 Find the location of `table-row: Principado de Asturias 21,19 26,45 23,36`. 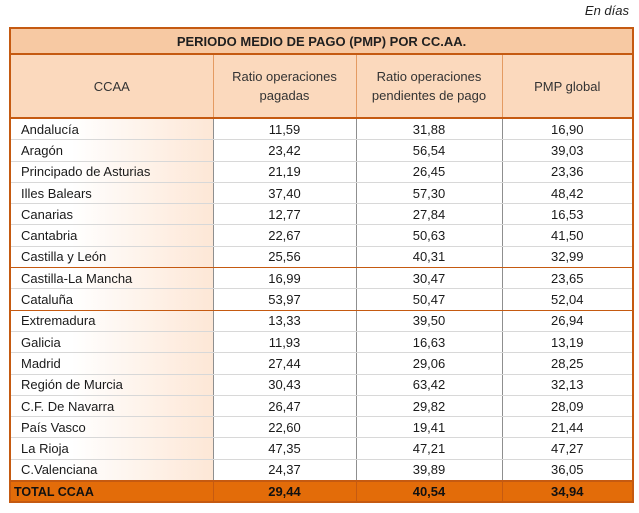

table-row: Principado de Asturias 21,19 26,45 23,36 is located at coordinates (322, 172).